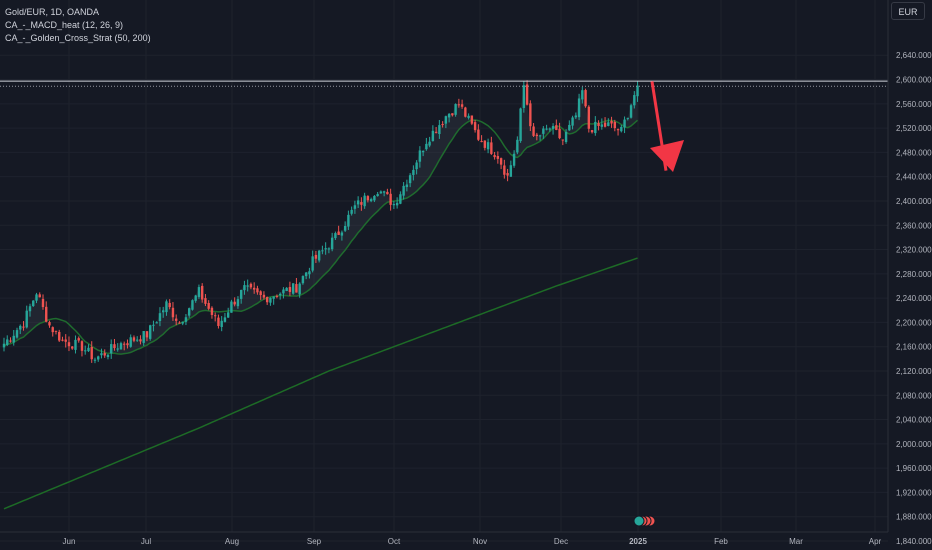 The width and height of the screenshot is (932, 550). Describe the element at coordinates (914, 347) in the screenshot. I see `y-tick-label: 2,160.000` at that location.